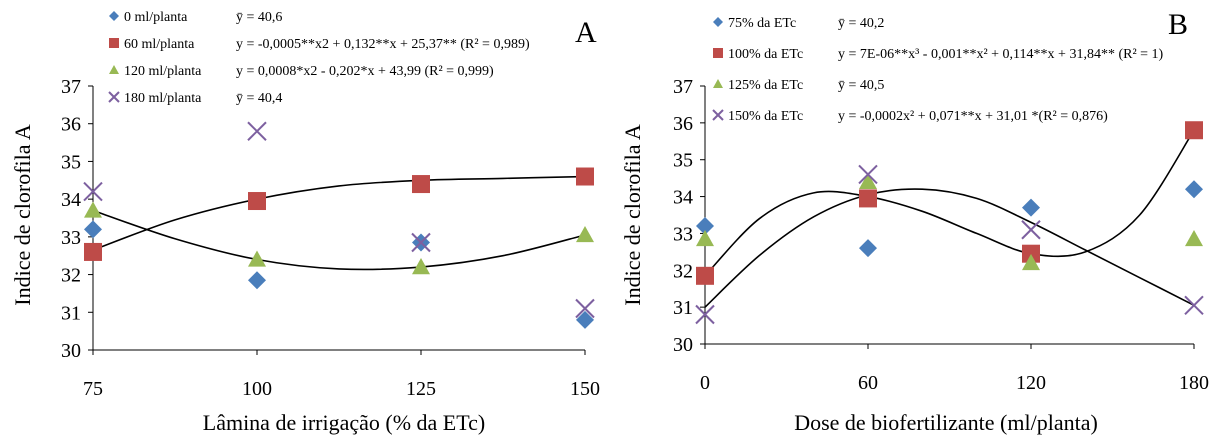 This screenshot has height=439, width=1214. What do you see at coordinates (71, 238) in the screenshot?
I see `y-tick-label-a: 33` at bounding box center [71, 238].